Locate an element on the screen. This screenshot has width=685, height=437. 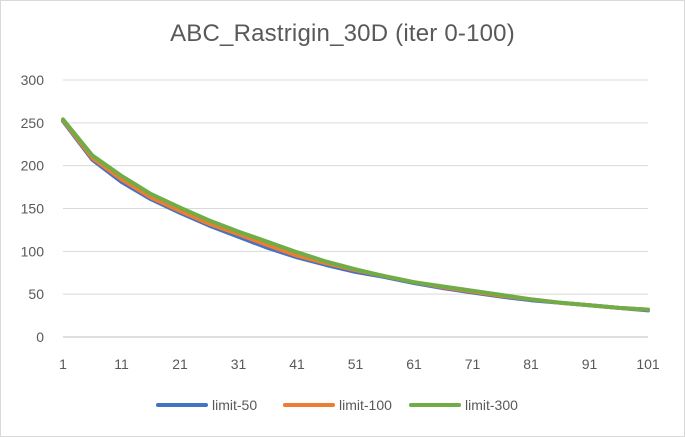
x-tick-label-91: 91 is located at coordinates (590, 364).